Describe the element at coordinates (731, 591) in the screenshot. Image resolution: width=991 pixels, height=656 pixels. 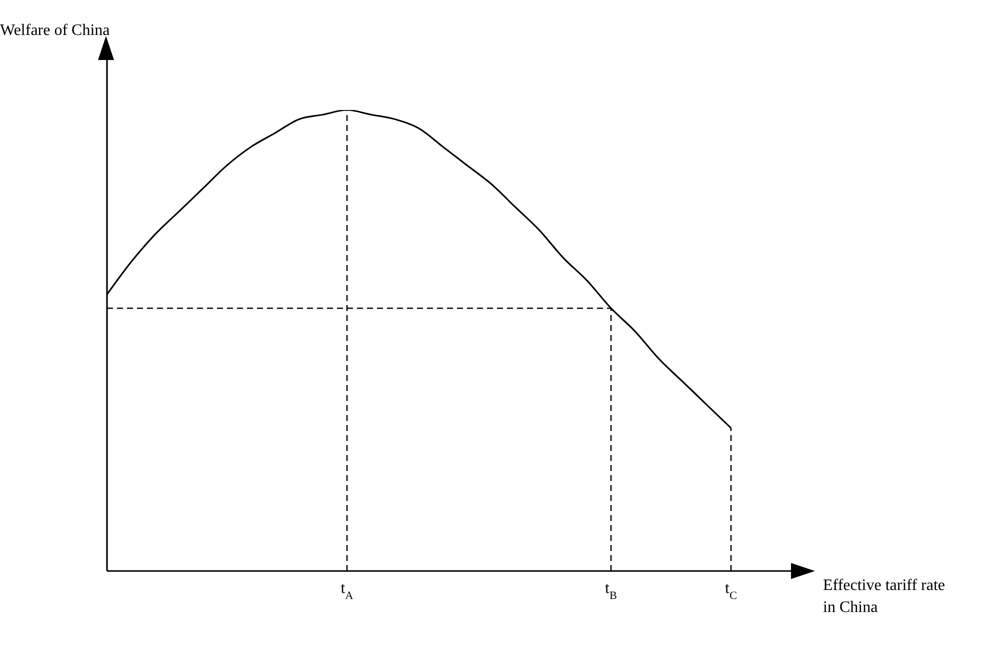
I see `x-tick-label: t$_{C}$` at that location.